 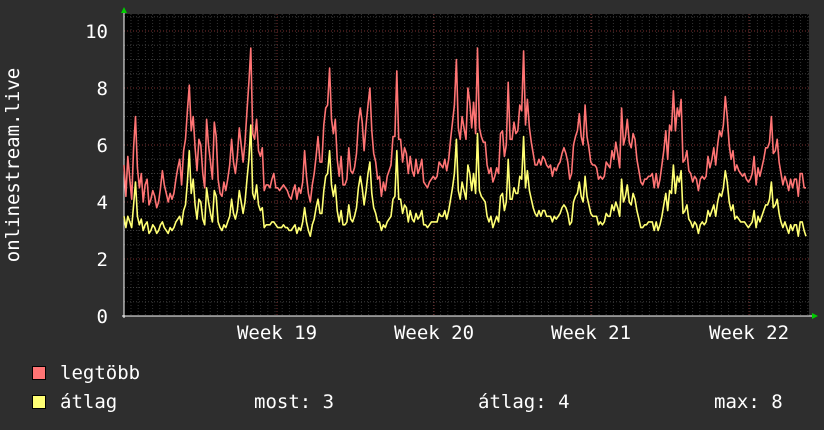 I want to click on x-tick-label: Week 22, so click(x=749, y=333).